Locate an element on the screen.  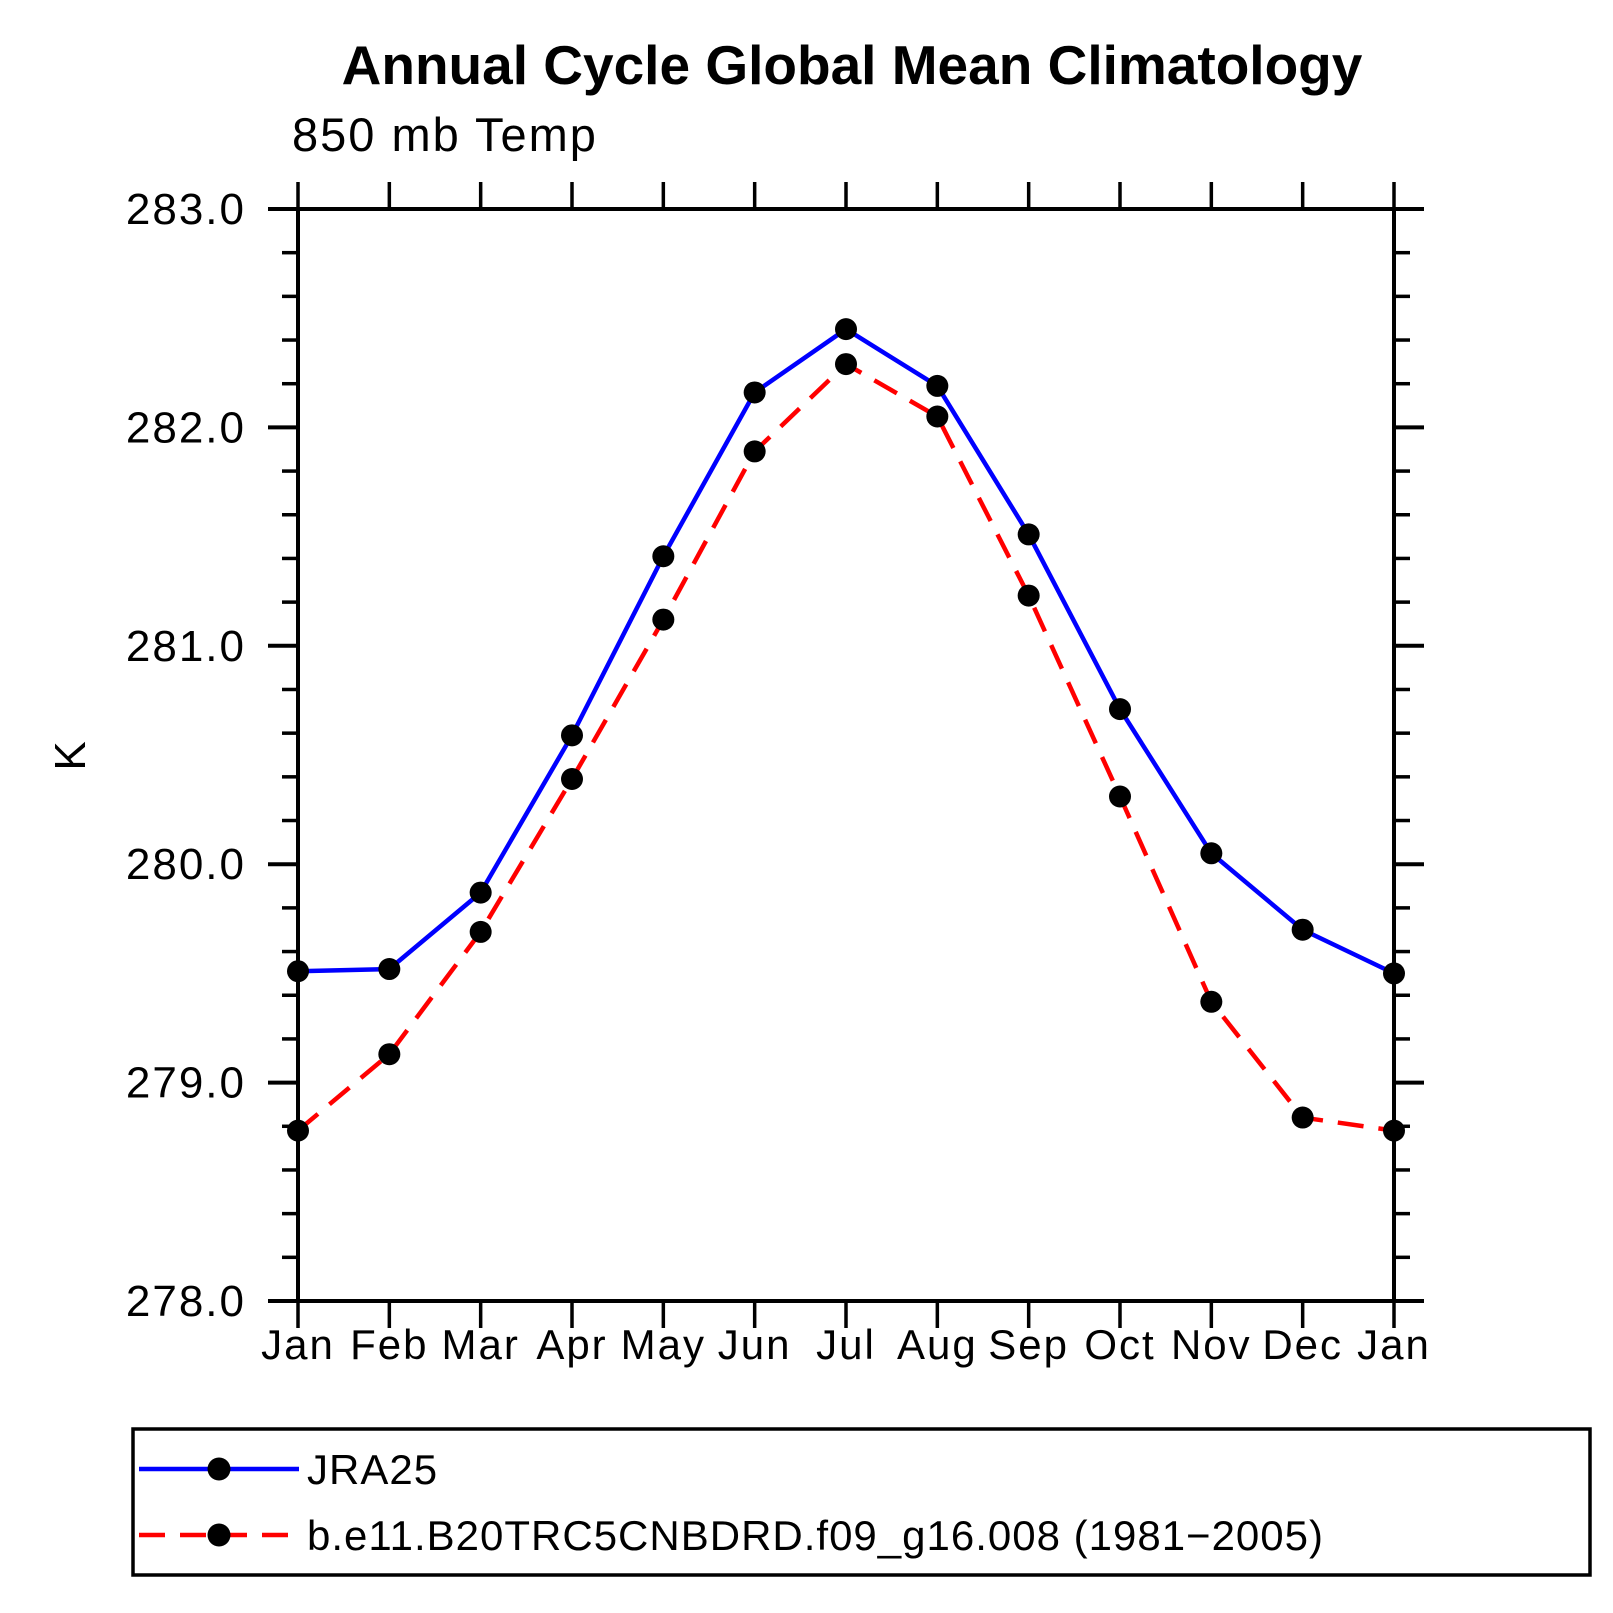
x-tick-label: Oct is located at coordinates (1119, 1344).